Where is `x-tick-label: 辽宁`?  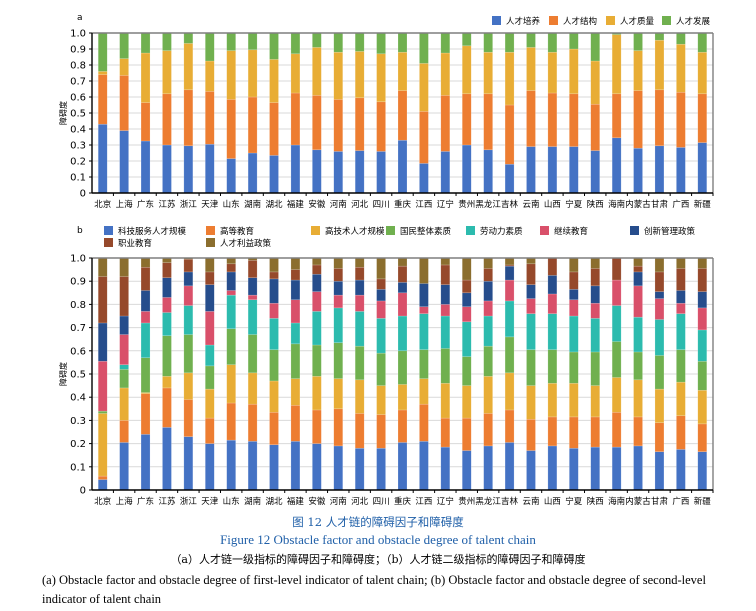
x-tick-label: 辽宁 is located at coordinates (445, 501).